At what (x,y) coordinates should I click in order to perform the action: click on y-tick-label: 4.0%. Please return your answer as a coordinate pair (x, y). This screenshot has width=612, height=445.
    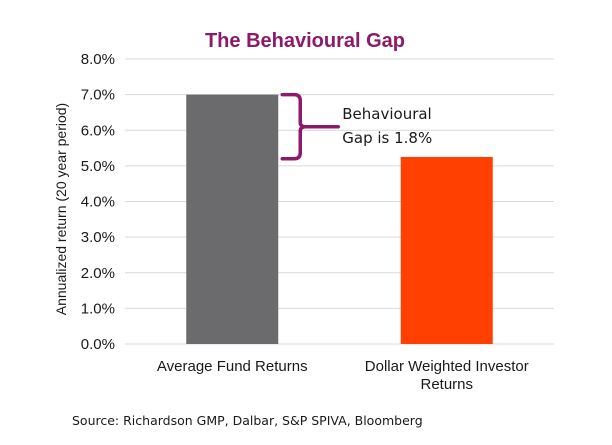
    Looking at the image, I should click on (98, 202).